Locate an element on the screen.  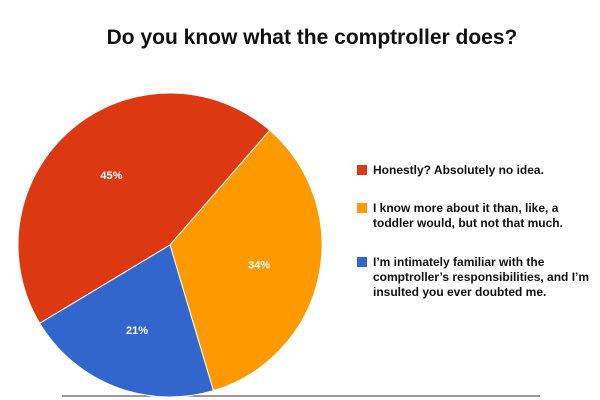
slice-label: 21% is located at coordinates (137, 331).